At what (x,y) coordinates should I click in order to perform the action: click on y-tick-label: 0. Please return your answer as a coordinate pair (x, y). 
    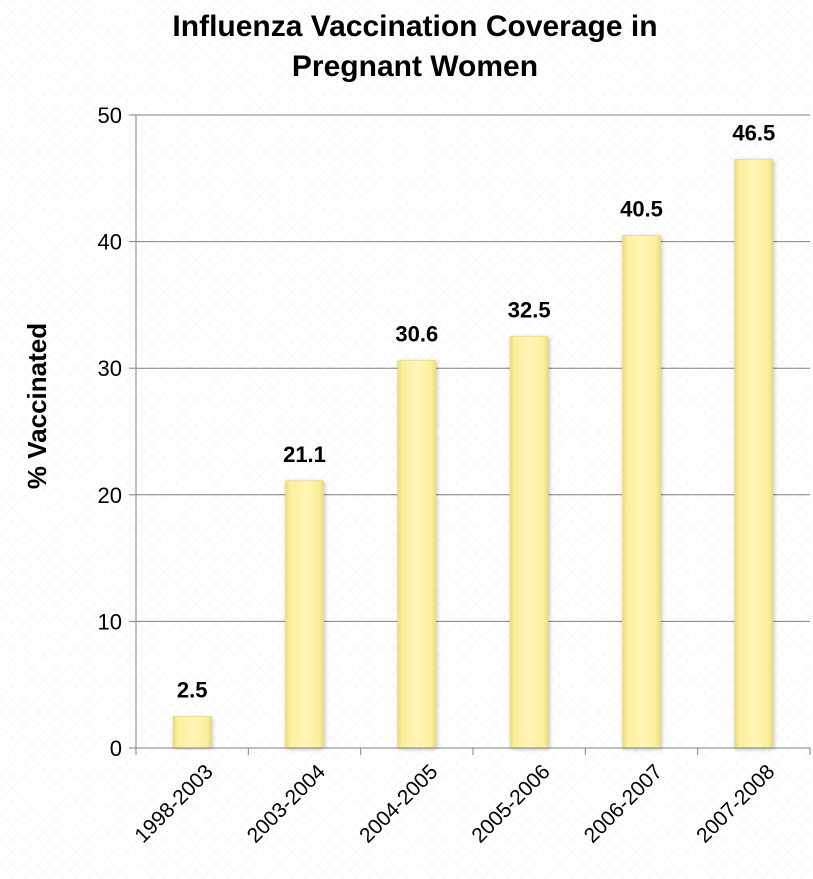
    Looking at the image, I should click on (116, 748).